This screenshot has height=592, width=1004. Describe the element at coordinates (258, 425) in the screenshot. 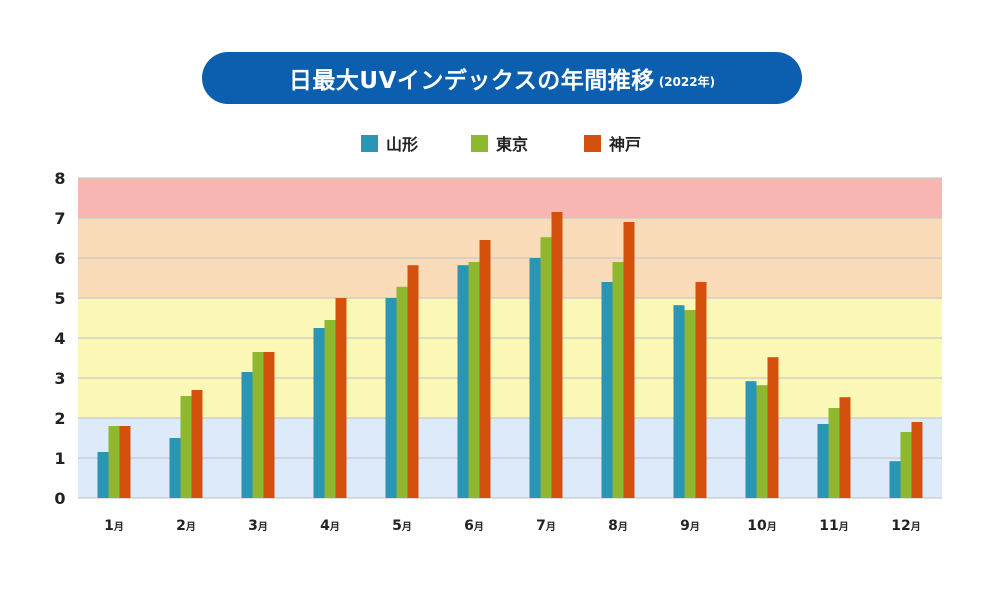

I see `bar-東京-3月` at that location.